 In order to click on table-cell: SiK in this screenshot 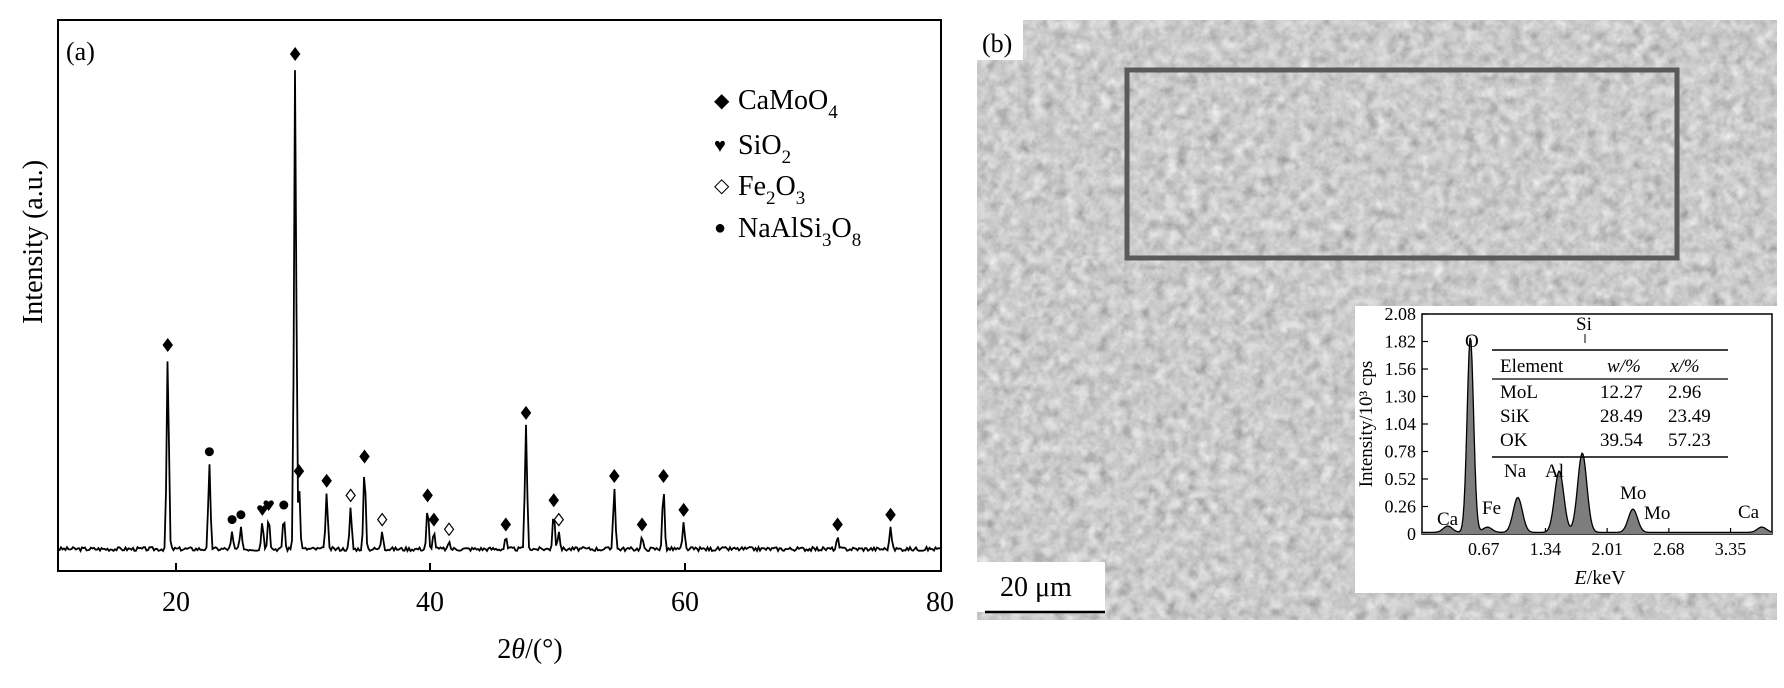, I will do `click(1515, 416)`.